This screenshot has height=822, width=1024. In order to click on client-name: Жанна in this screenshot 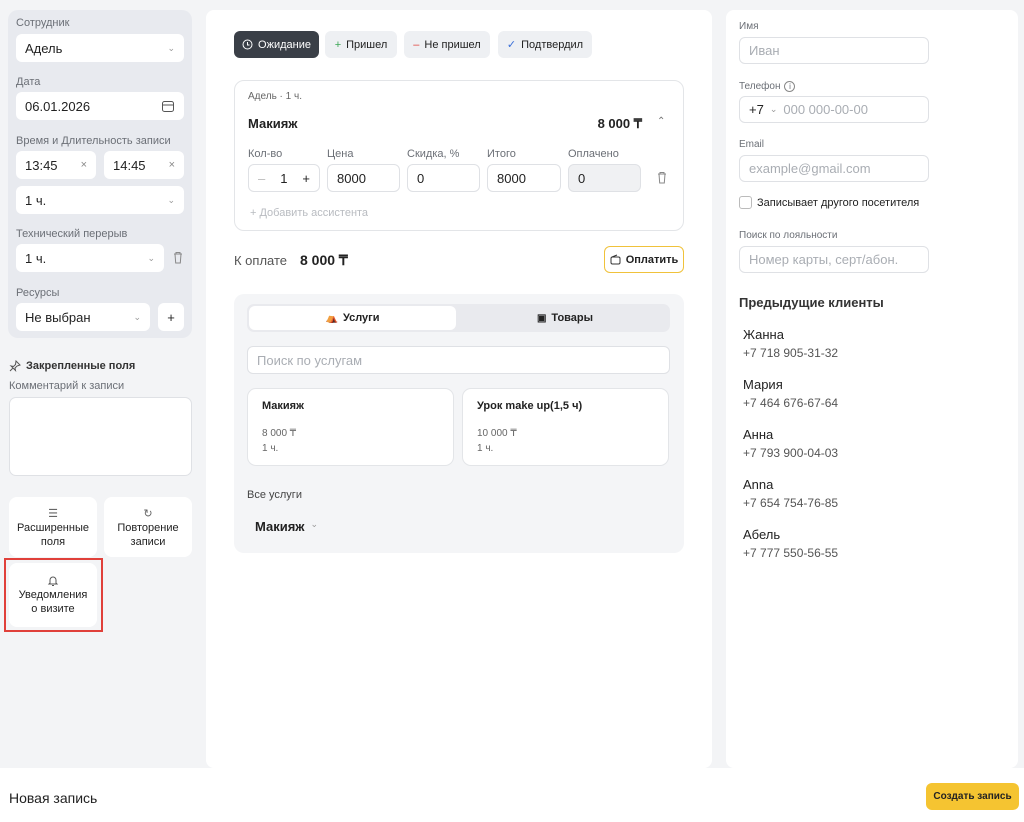, I will do `click(763, 334)`.